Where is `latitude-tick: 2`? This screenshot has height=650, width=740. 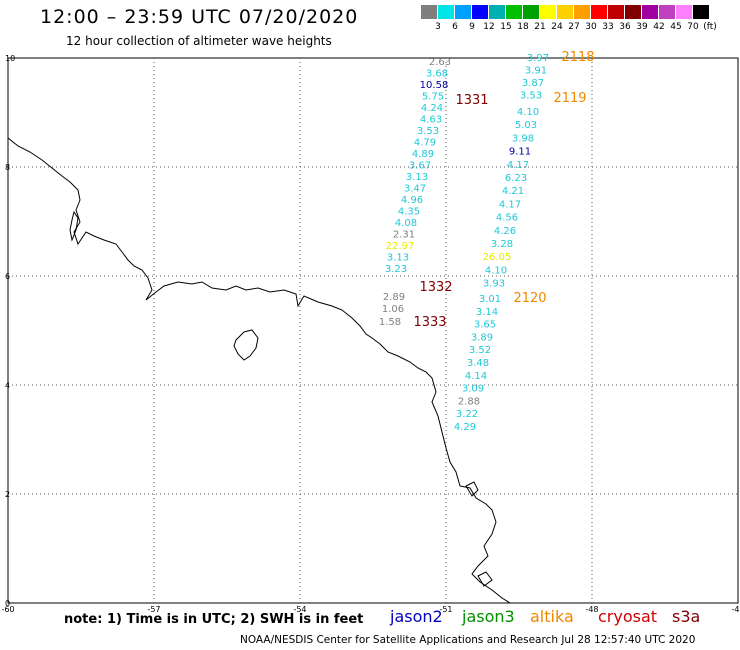 latitude-tick: 2 is located at coordinates (7, 494).